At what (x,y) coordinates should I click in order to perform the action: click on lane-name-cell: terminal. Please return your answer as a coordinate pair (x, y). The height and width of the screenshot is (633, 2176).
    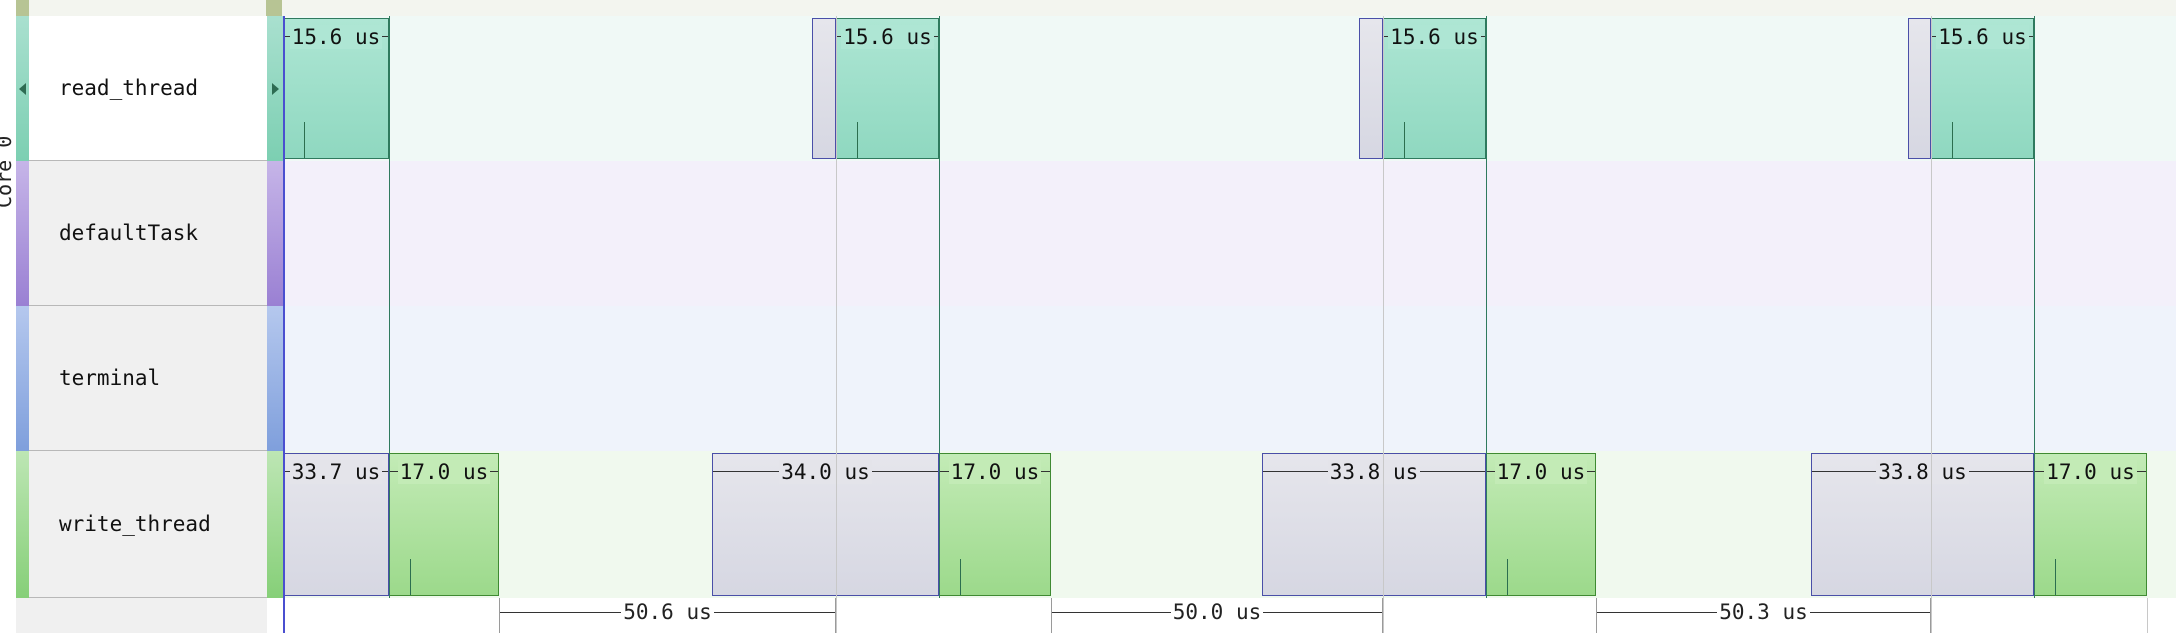
    Looking at the image, I should click on (148, 378).